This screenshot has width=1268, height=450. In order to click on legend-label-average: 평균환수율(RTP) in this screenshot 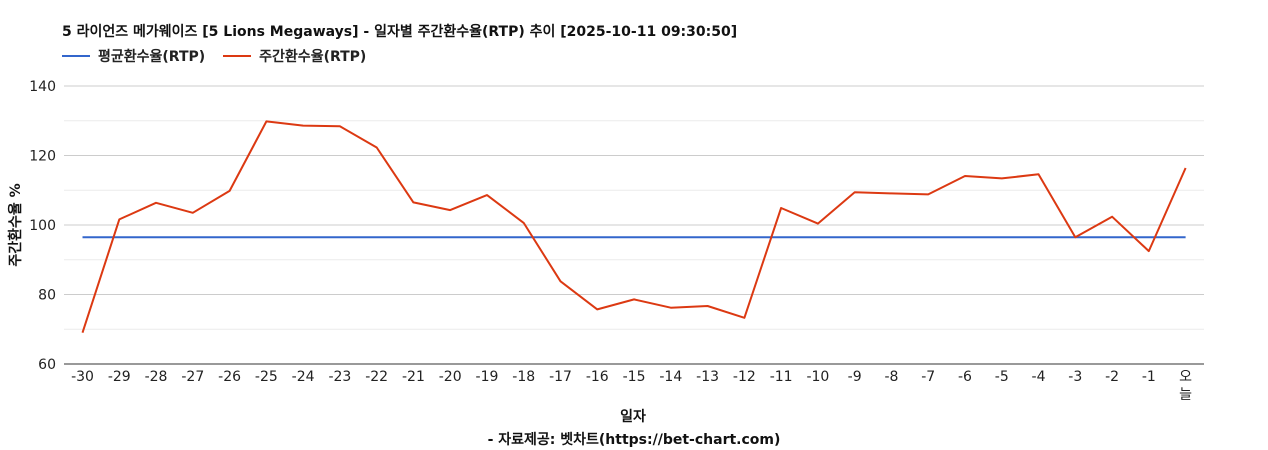, I will do `click(152, 57)`.